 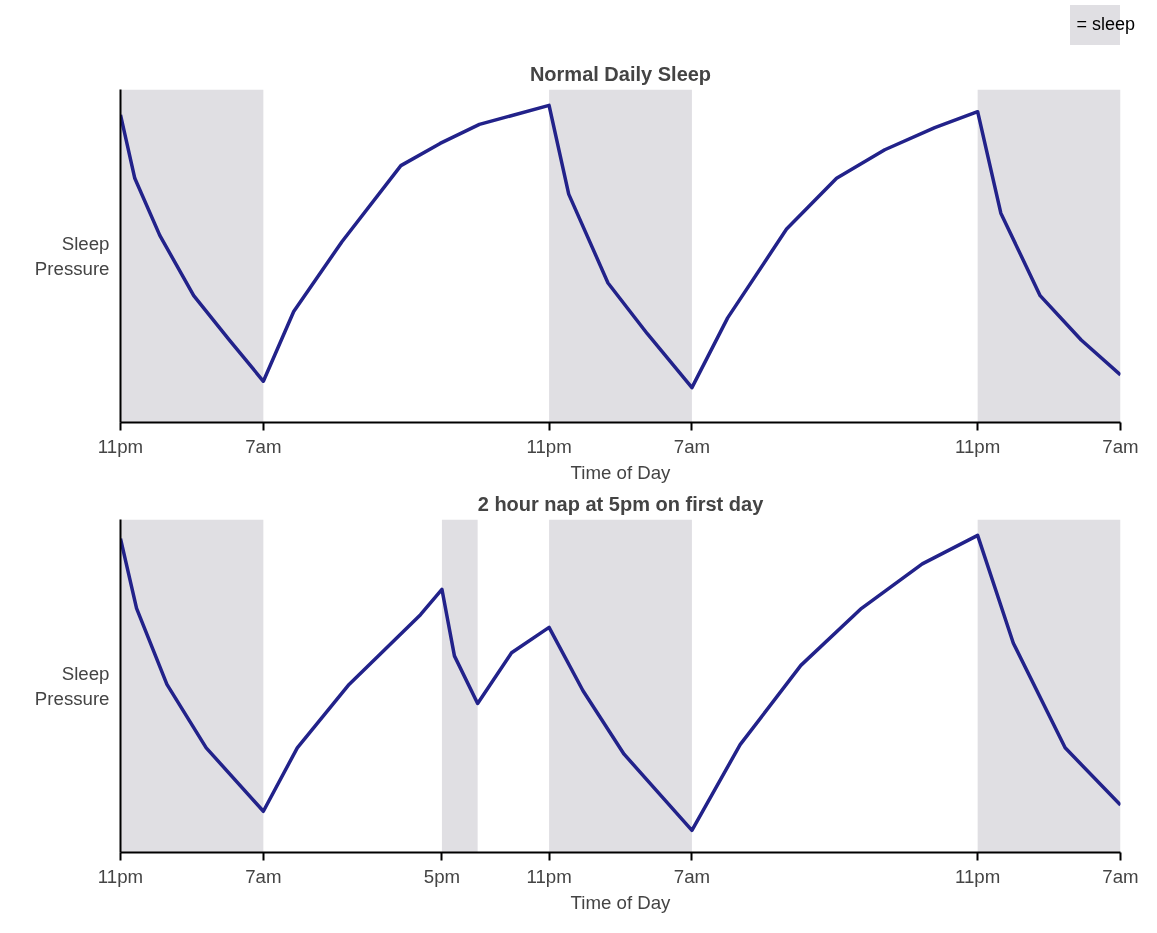 What do you see at coordinates (1105, 25) in the screenshot?
I see `text: = sleep` at bounding box center [1105, 25].